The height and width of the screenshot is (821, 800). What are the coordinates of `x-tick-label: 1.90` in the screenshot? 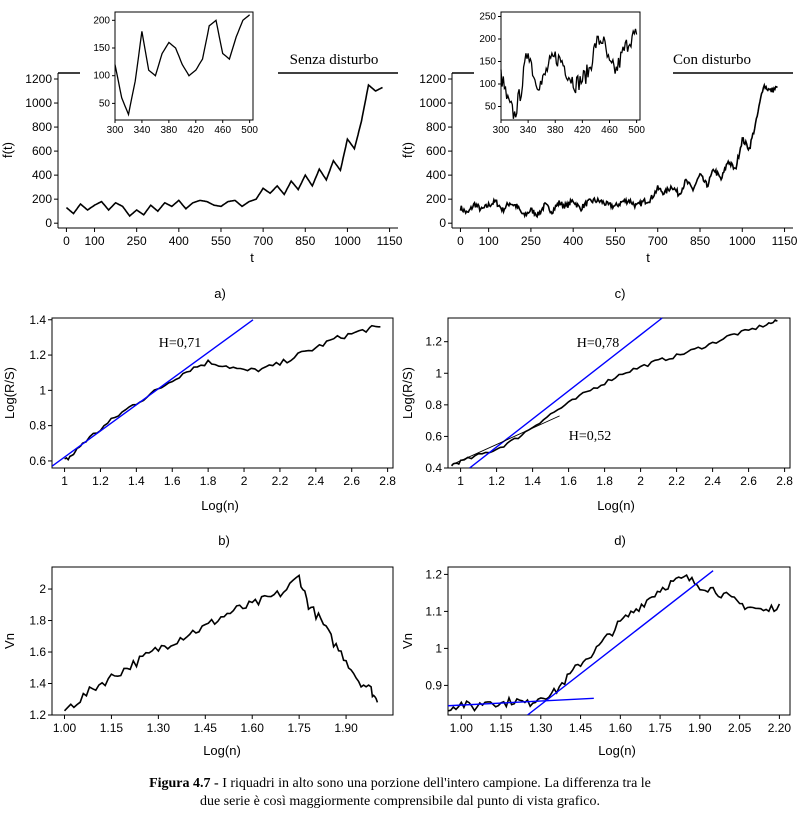 It's located at (346, 728).